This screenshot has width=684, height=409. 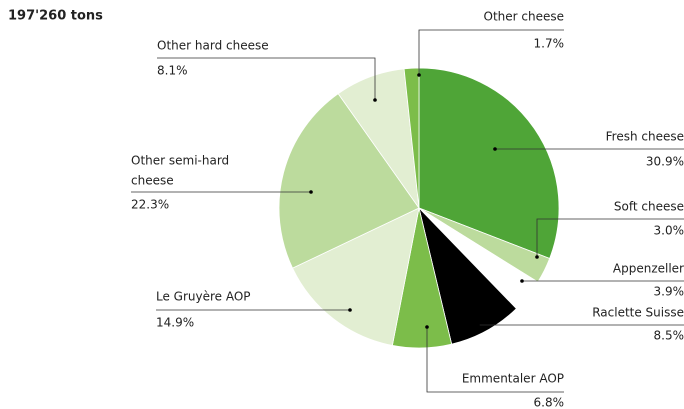 I want to click on slice-label: Fresh cheese, so click(x=645, y=137).